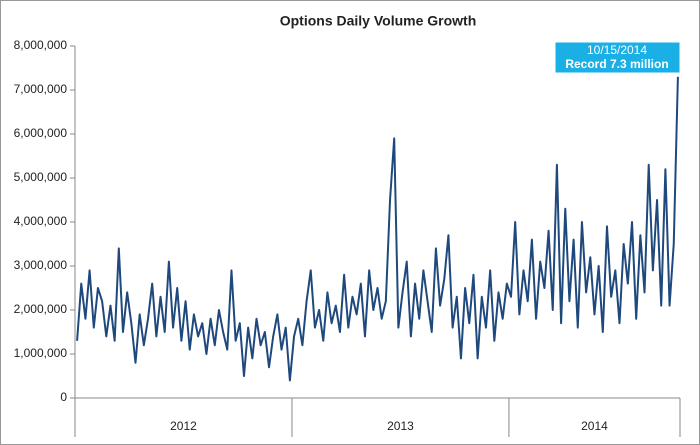 This screenshot has width=700, height=445. What do you see at coordinates (41, 221) in the screenshot?
I see `y-tick-label: 4,000,000` at bounding box center [41, 221].